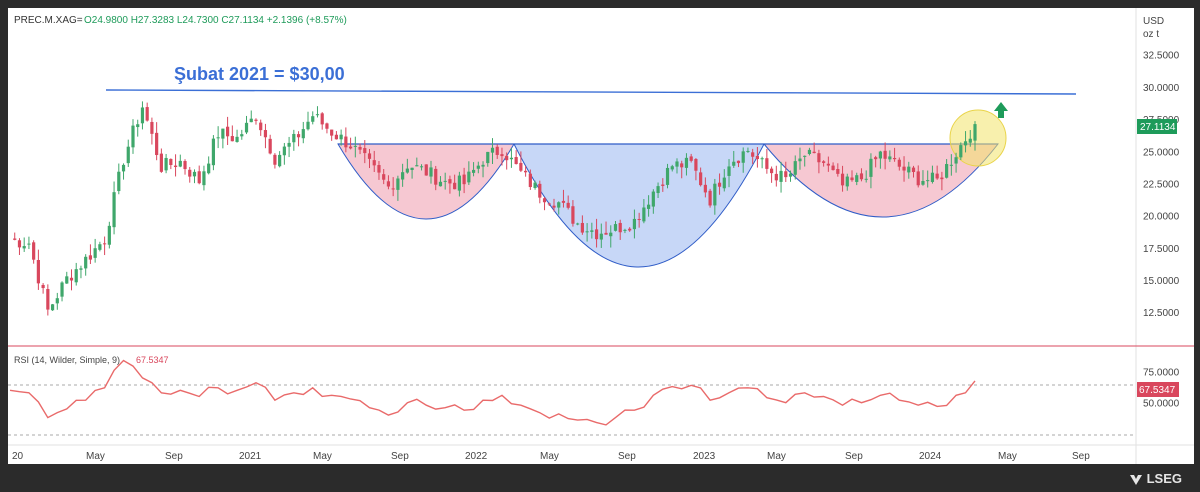 This screenshot has width=1200, height=492. Describe the element at coordinates (1161, 313) in the screenshot. I see `price-tick-label: 12.5000` at that location.